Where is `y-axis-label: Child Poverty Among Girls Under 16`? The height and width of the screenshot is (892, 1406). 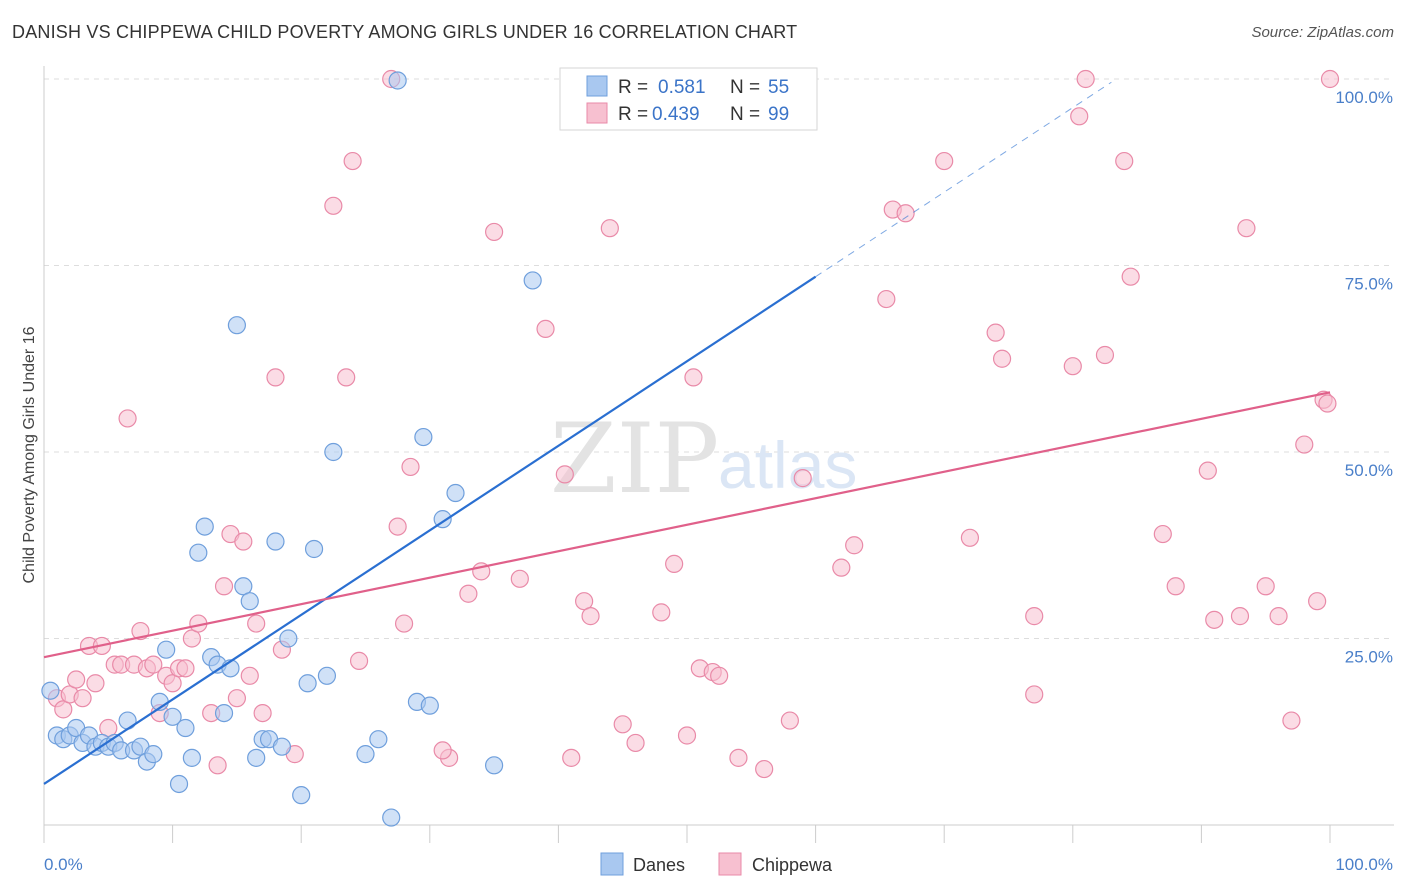 y-axis-label: Child Poverty Among Girls Under 16 is located at coordinates (29, 454).